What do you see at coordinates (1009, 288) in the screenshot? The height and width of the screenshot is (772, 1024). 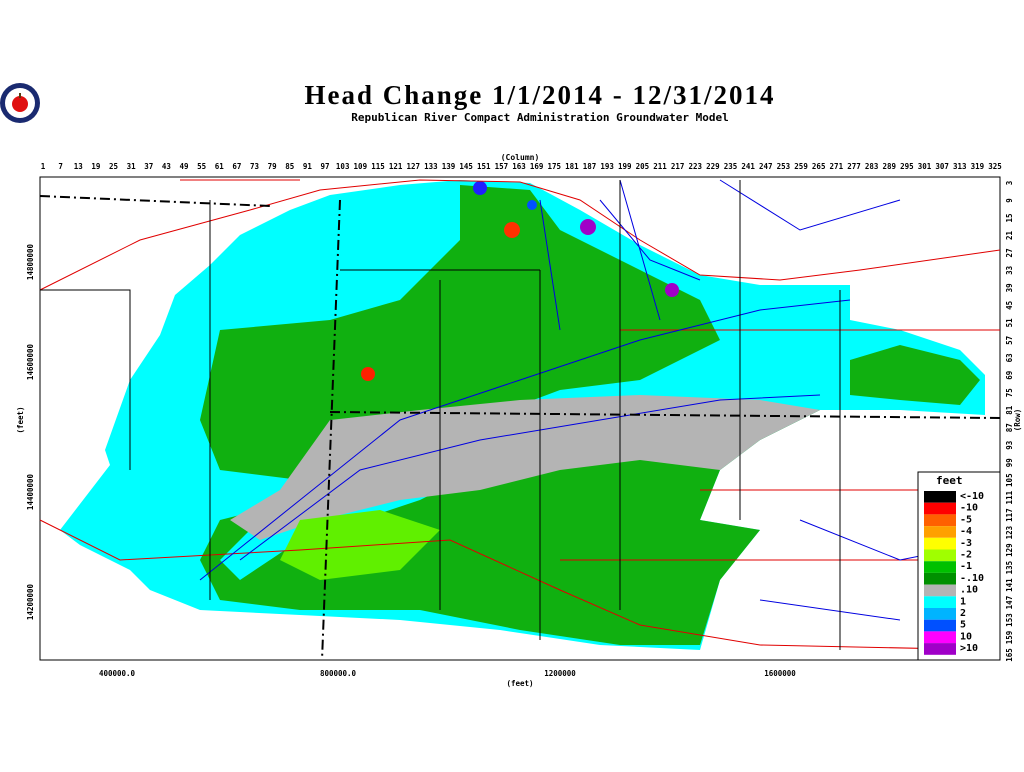 I see `row-tick: 39` at bounding box center [1009, 288].